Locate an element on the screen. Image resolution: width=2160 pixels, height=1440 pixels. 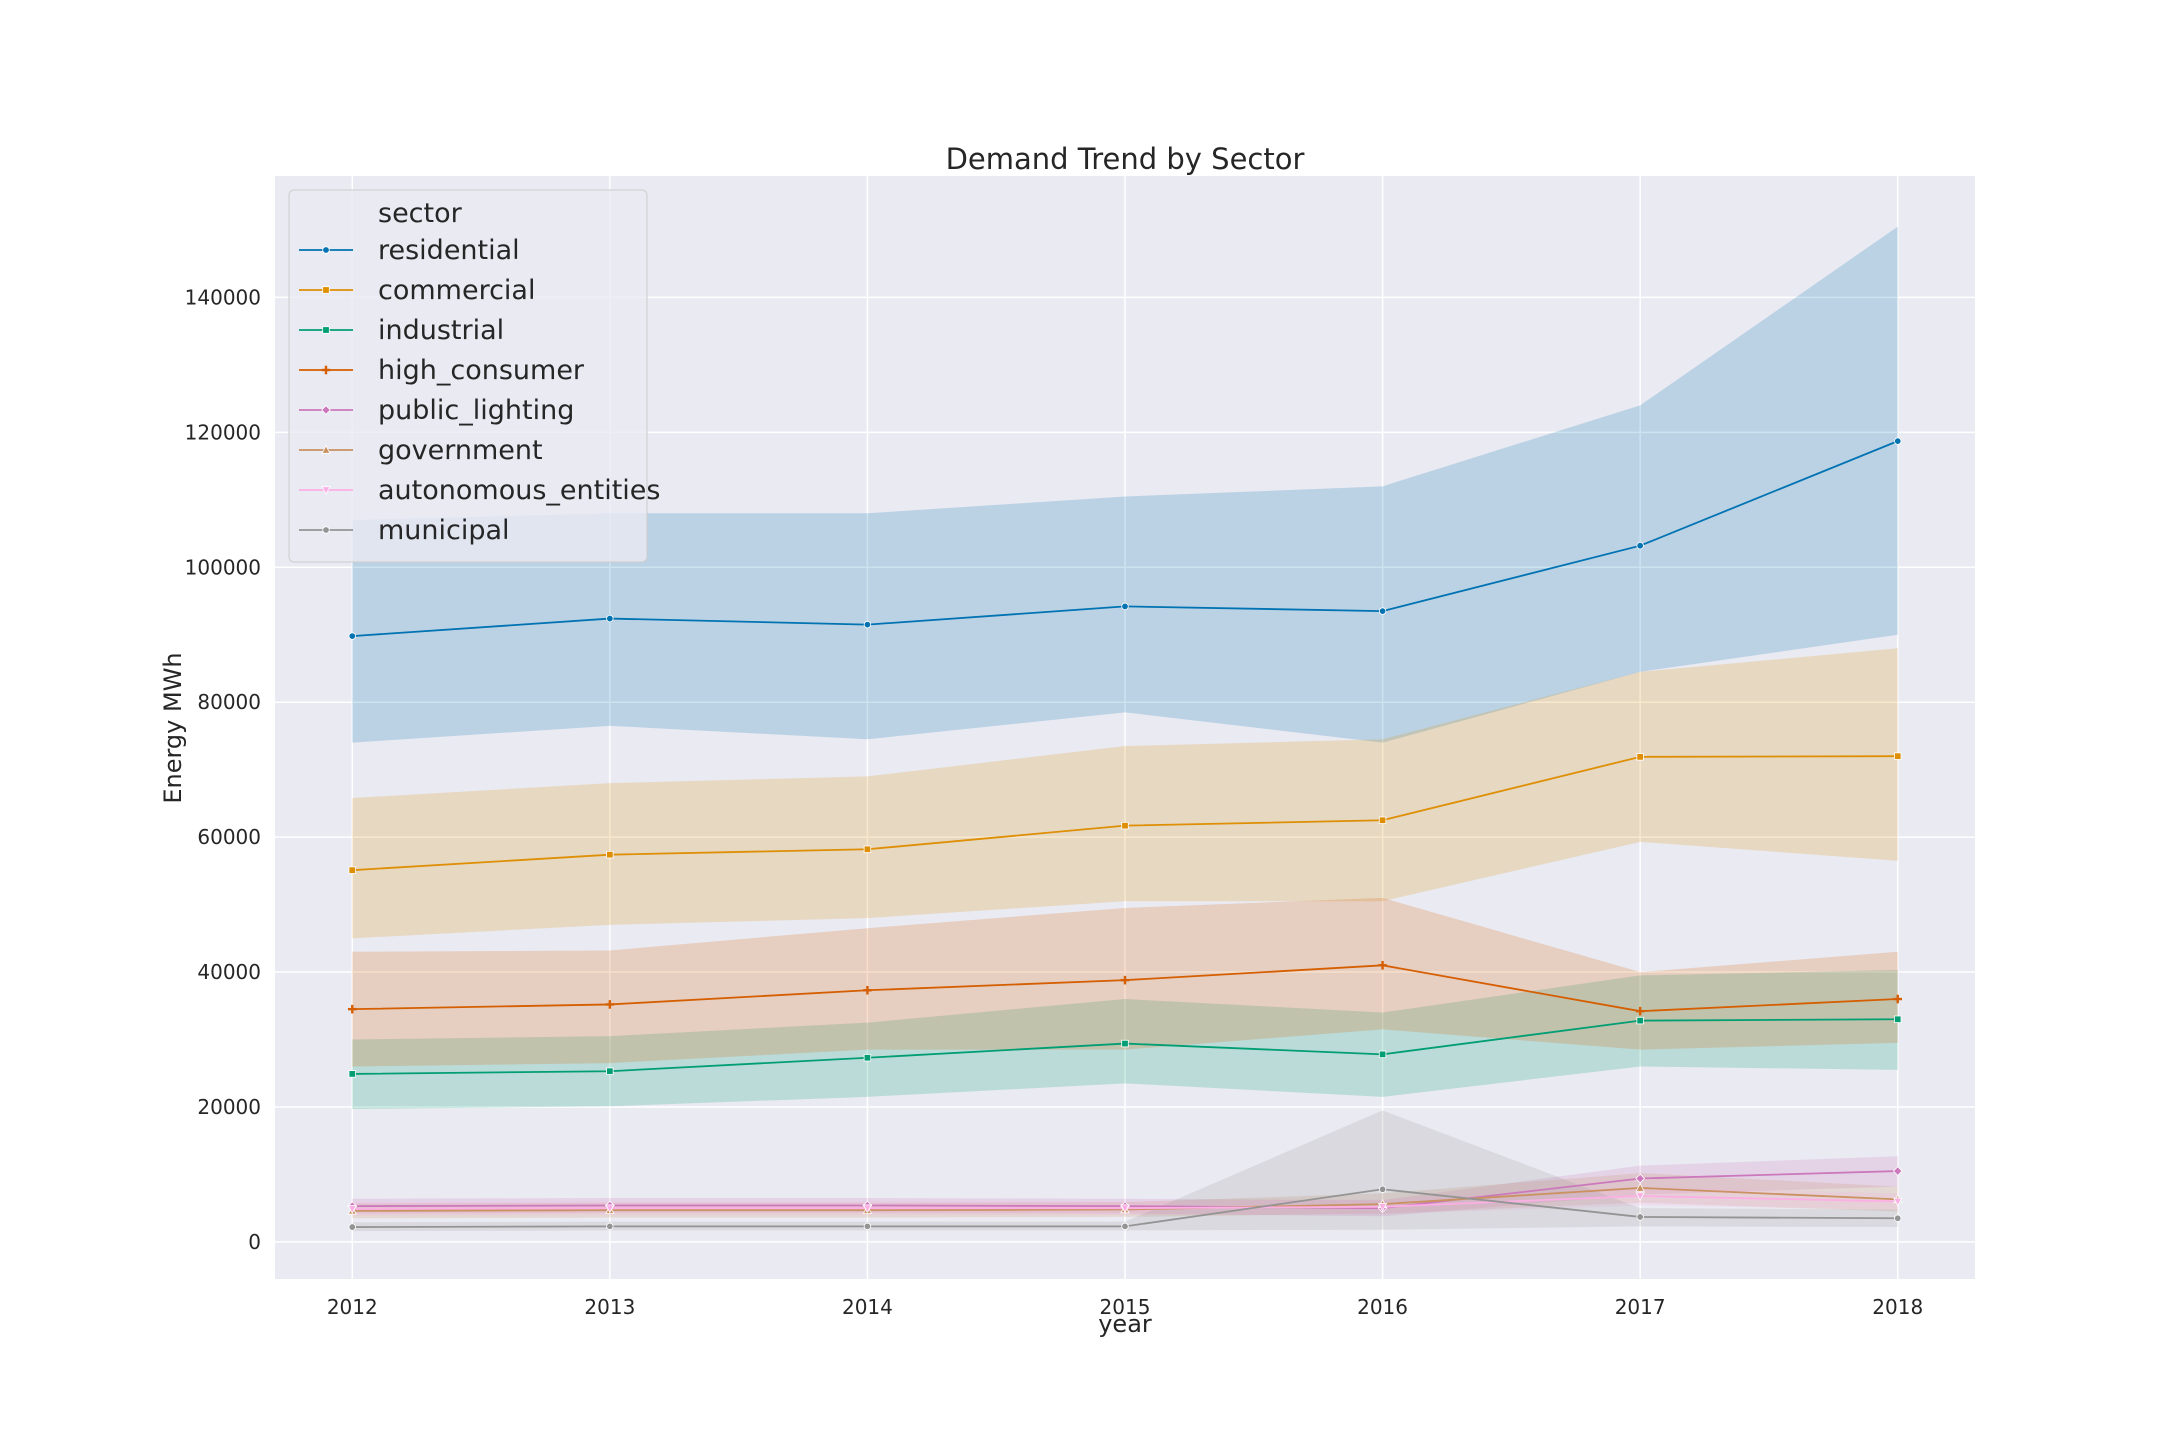
point-public_lighting is located at coordinates (1897, 1171).